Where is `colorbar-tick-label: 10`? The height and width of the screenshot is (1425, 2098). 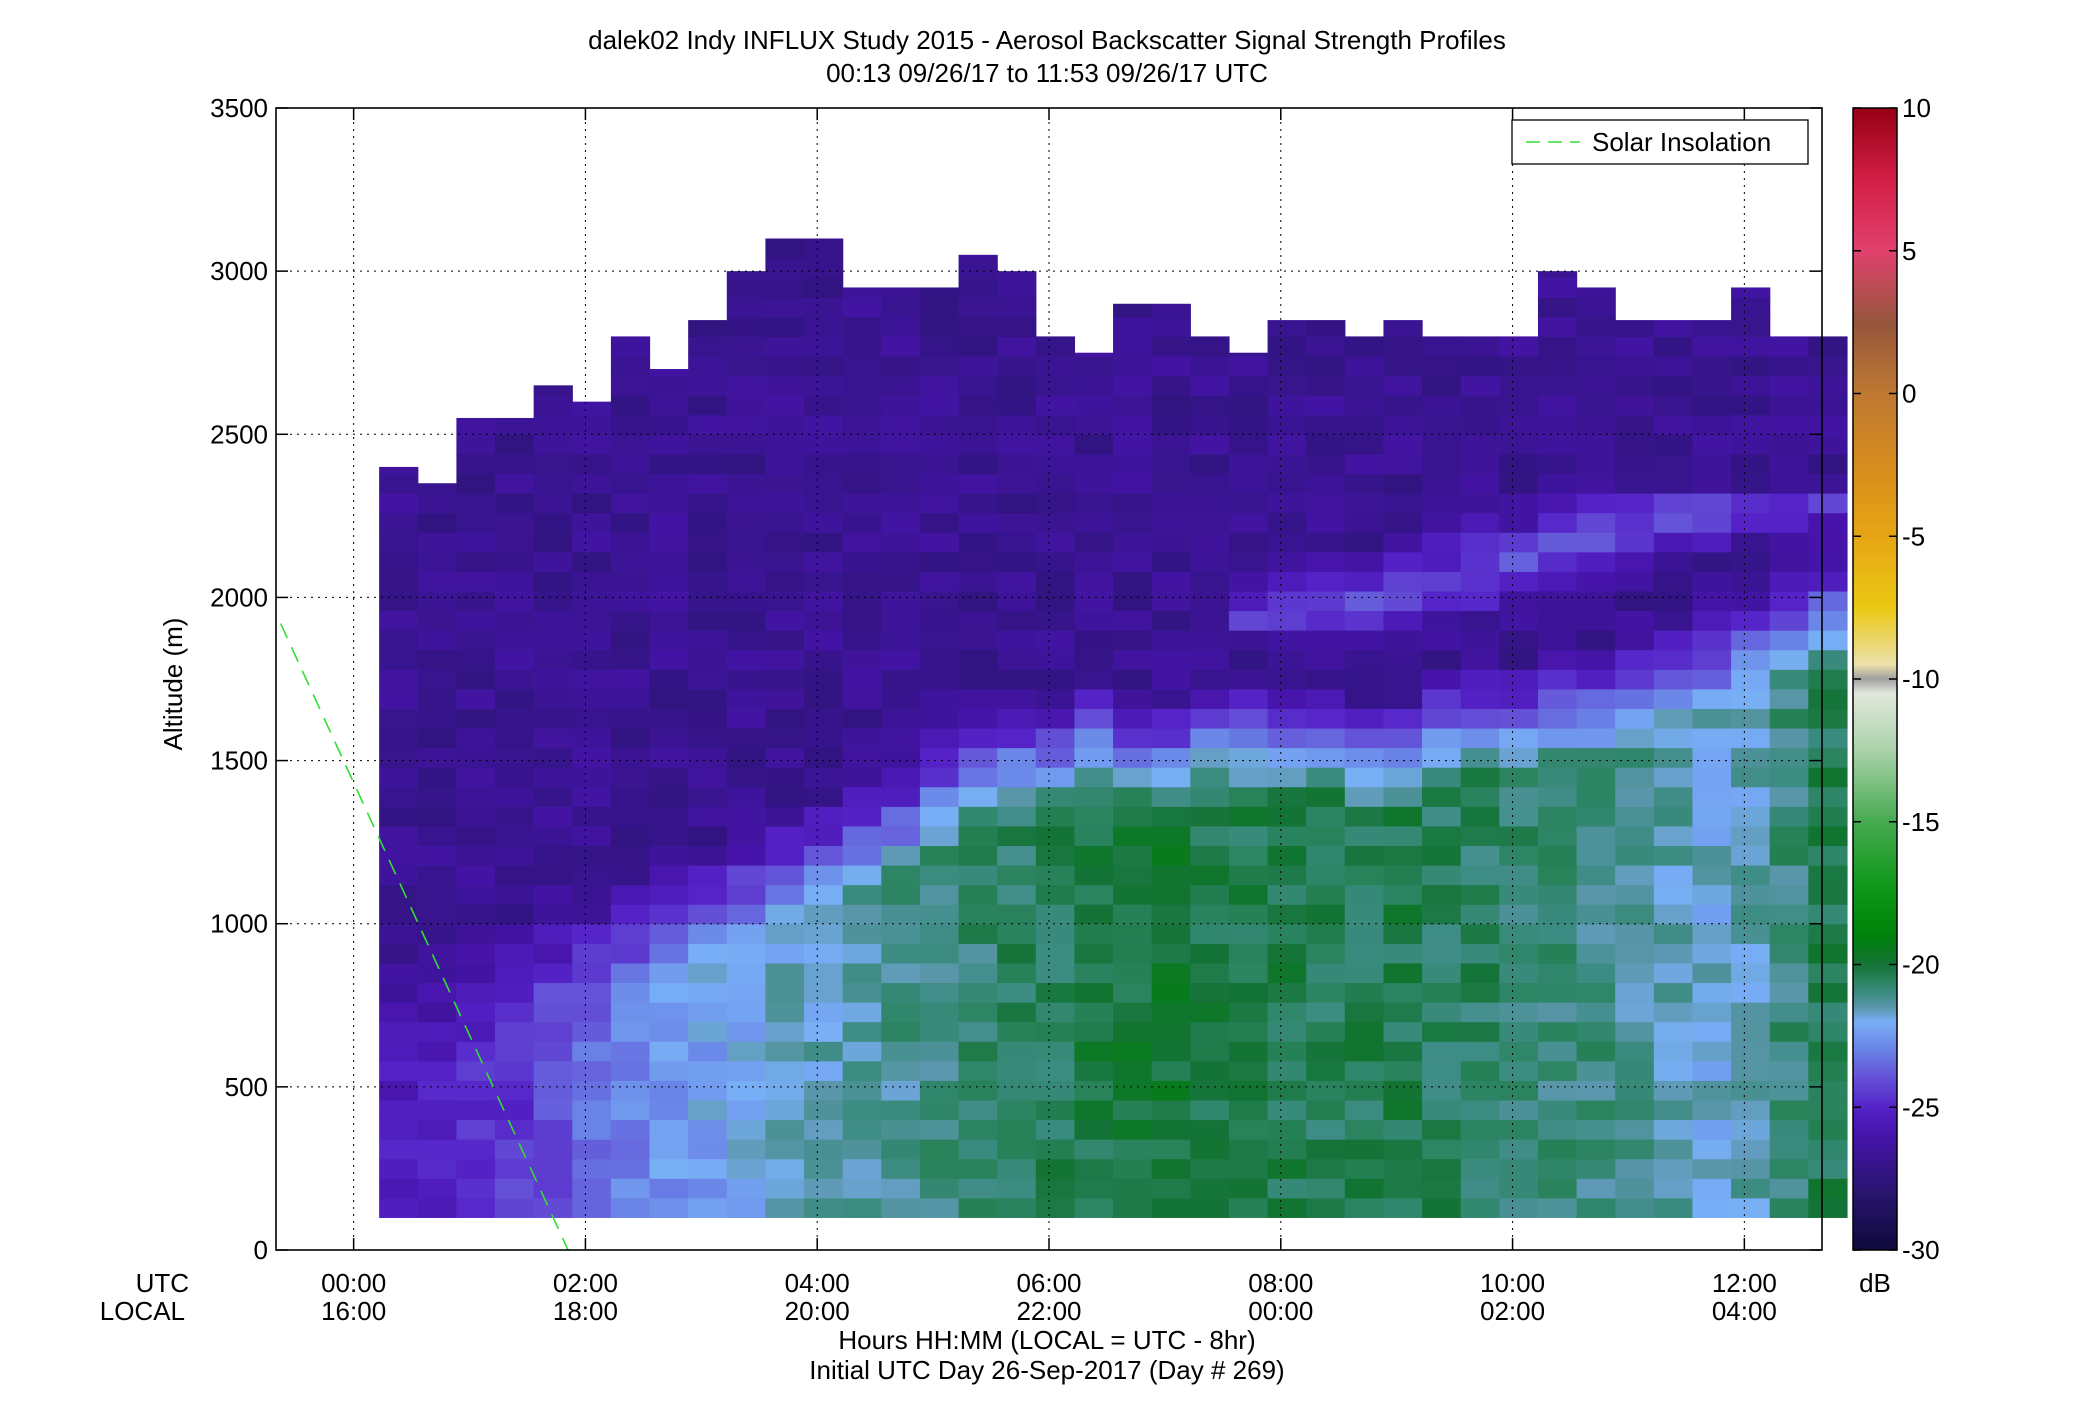 colorbar-tick-label: 10 is located at coordinates (1916, 108).